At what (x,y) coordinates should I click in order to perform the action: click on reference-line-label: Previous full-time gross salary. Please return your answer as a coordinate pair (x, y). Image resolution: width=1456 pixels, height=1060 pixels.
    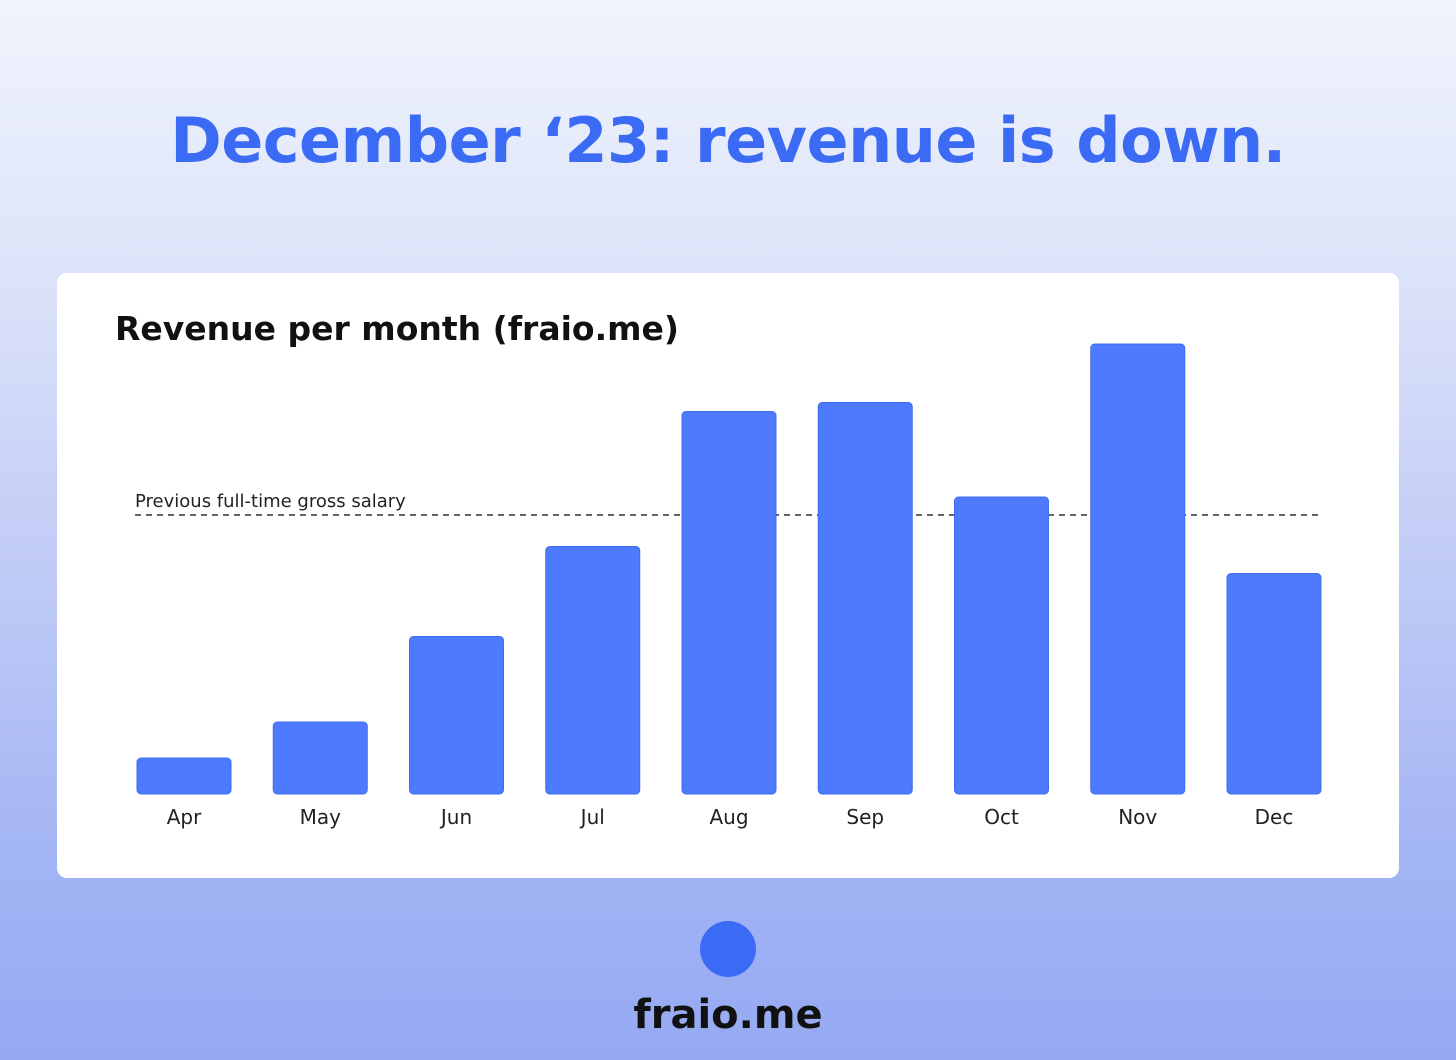
    Looking at the image, I should click on (270, 501).